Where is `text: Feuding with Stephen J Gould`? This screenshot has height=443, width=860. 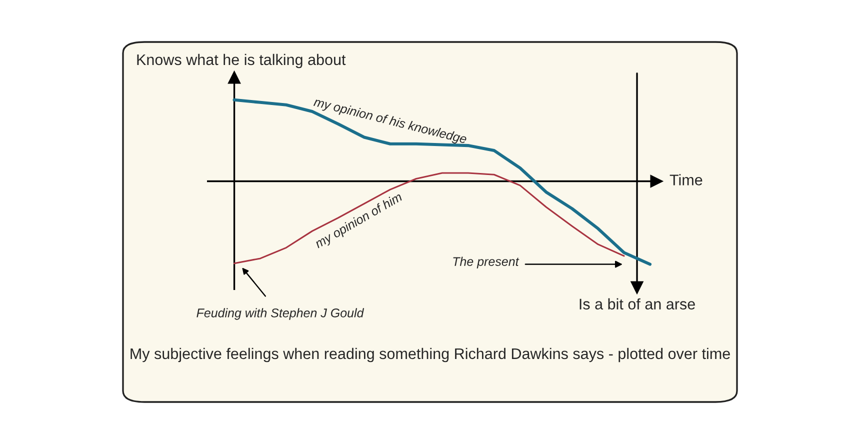 text: Feuding with Stephen J Gould is located at coordinates (280, 314).